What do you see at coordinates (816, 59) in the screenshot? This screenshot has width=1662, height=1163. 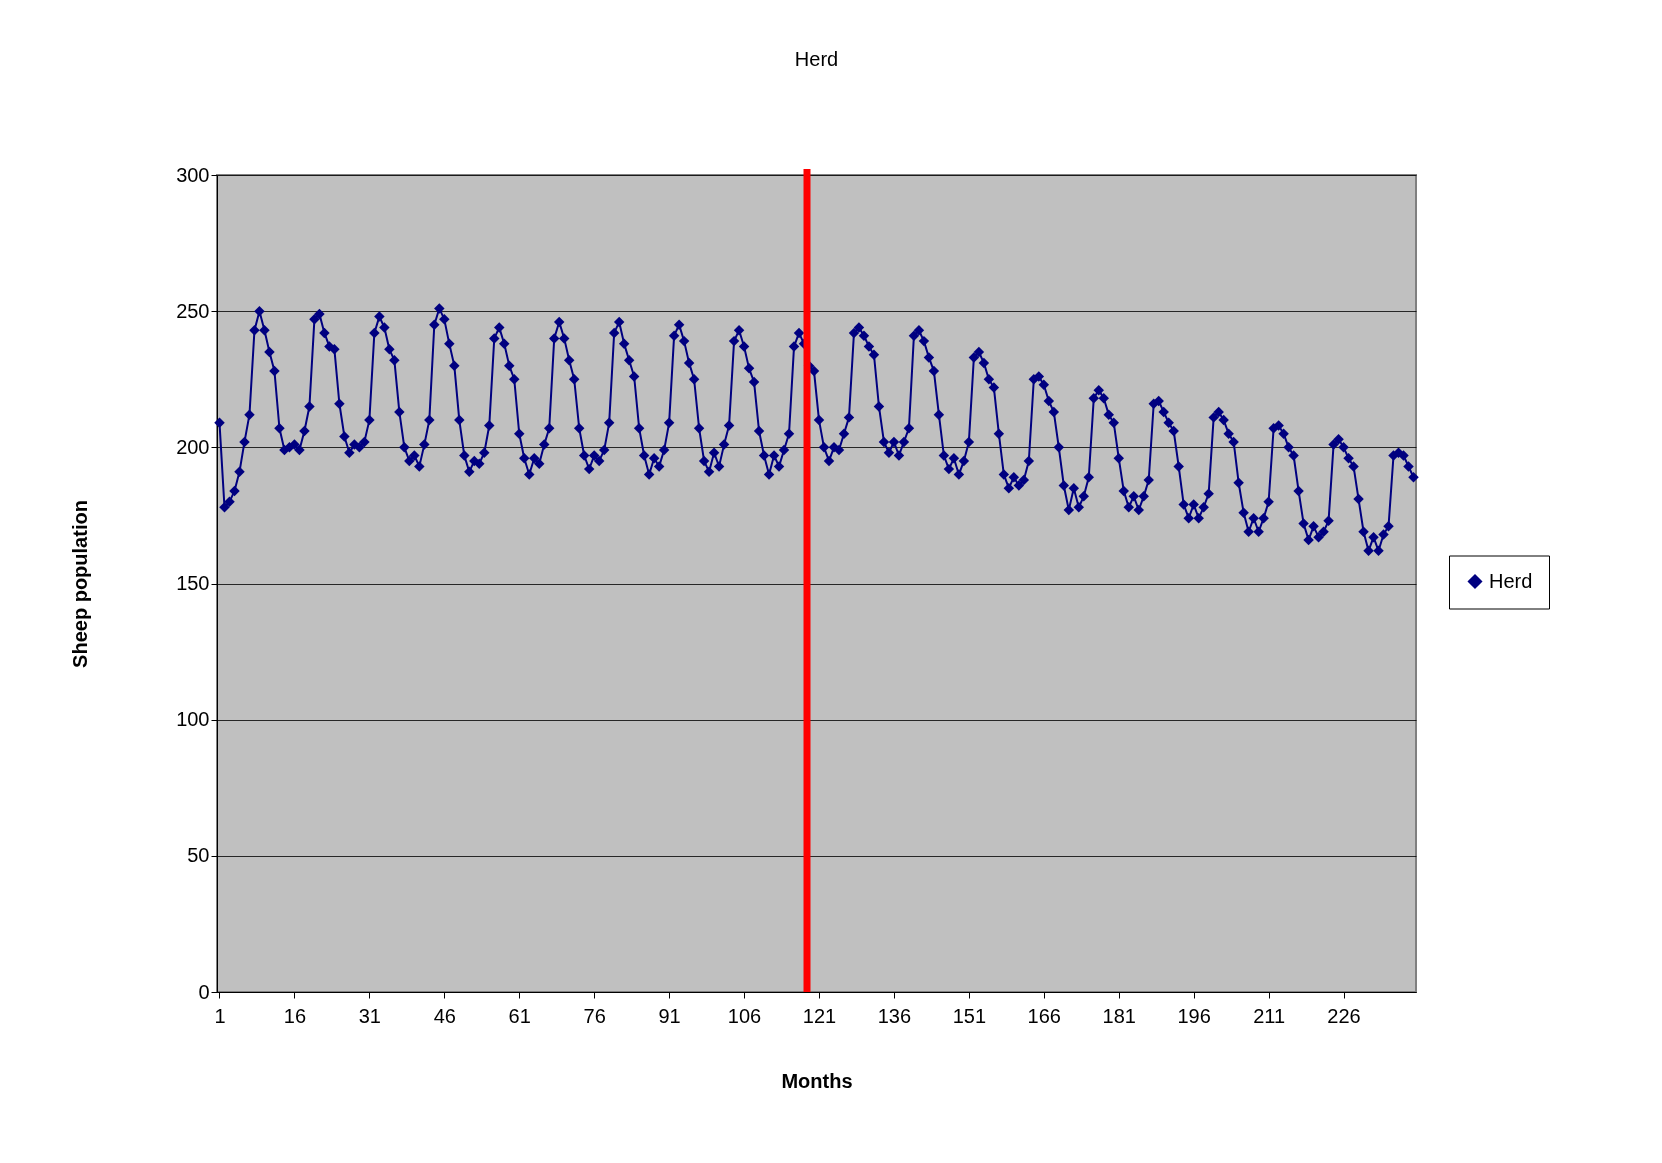 I see `chart-title: Herd` at bounding box center [816, 59].